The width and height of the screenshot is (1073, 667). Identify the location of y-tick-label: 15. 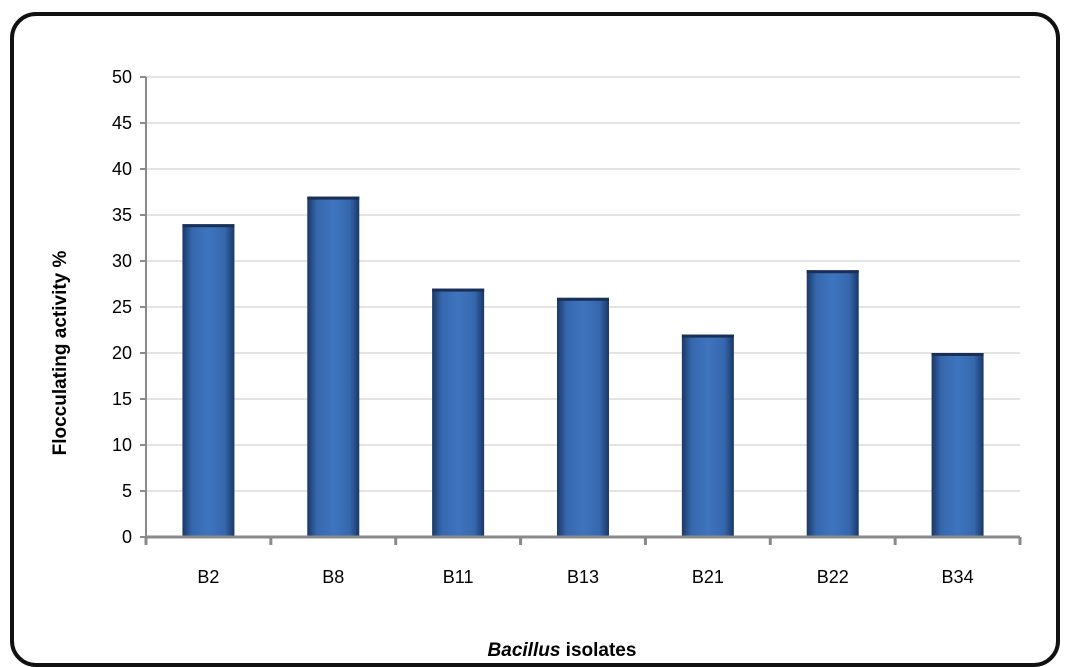
(122, 399).